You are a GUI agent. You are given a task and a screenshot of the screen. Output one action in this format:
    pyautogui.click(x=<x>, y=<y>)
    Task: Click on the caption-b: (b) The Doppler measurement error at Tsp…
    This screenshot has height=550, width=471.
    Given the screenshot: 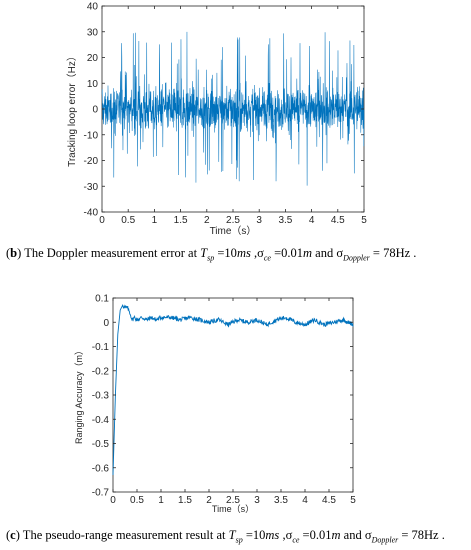 What is the action you would take?
    pyautogui.click(x=211, y=254)
    